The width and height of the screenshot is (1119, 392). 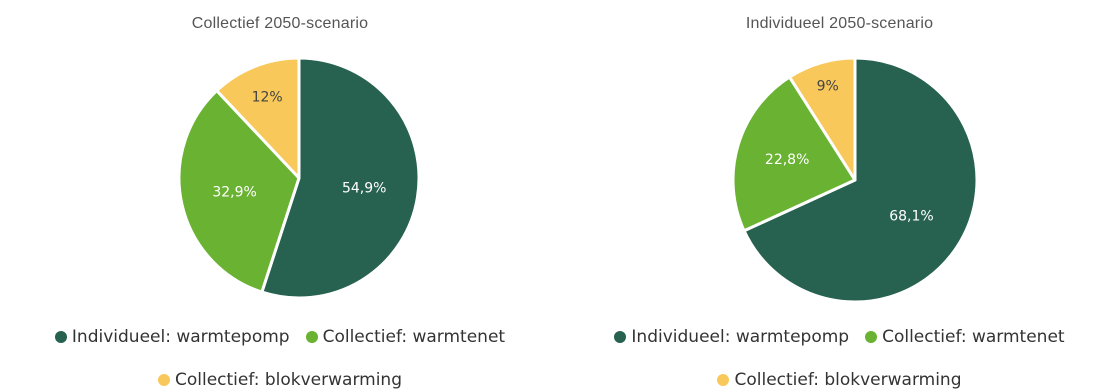 I want to click on data-label-collectief-warmtenet: 22,8%, so click(x=787, y=160).